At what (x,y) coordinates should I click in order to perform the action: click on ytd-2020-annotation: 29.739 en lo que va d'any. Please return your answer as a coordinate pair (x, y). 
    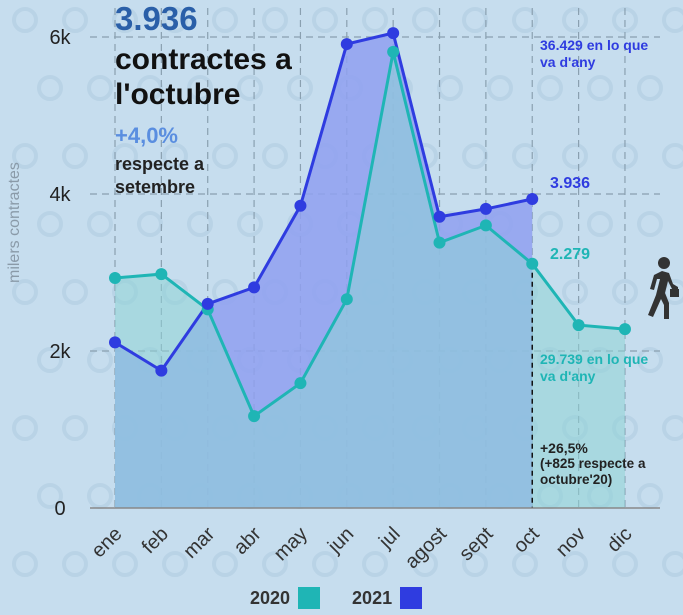
    Looking at the image, I should click on (594, 367).